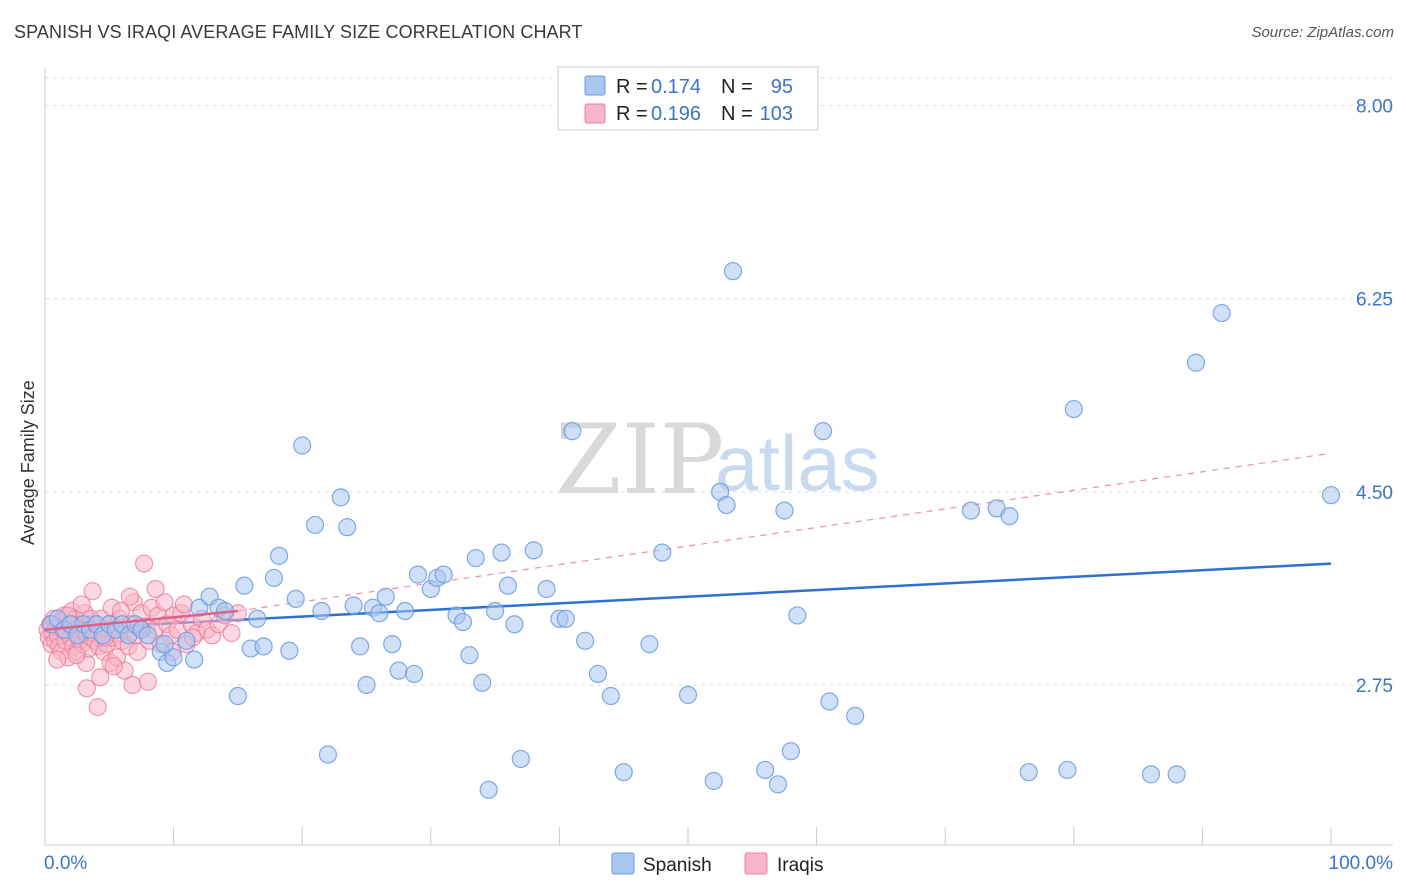 This screenshot has height=892, width=1406. Describe the element at coordinates (639, 460) in the screenshot. I see `watermark-zip: ZIP` at that location.